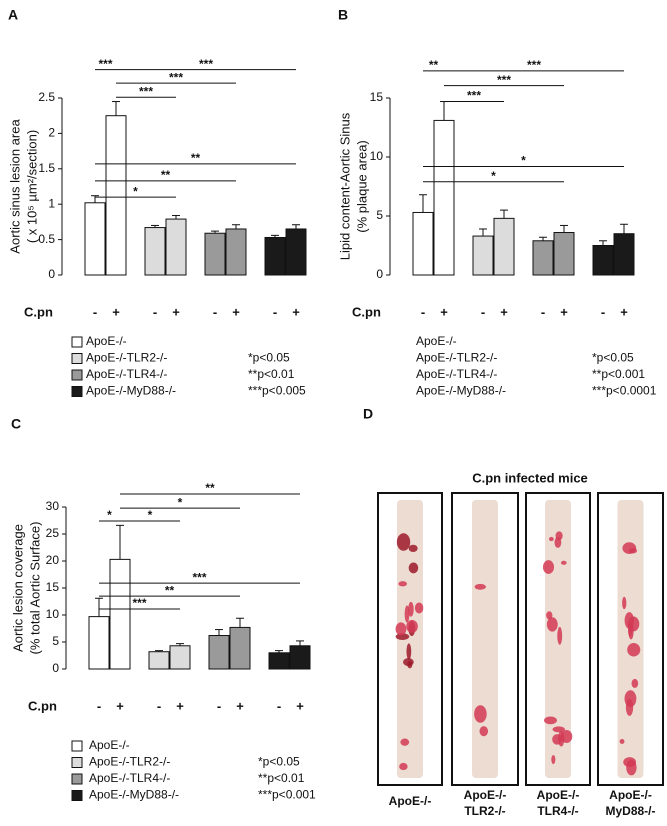  What do you see at coordinates (618, 374) in the screenshot?
I see `note: **p<0.001` at bounding box center [618, 374].